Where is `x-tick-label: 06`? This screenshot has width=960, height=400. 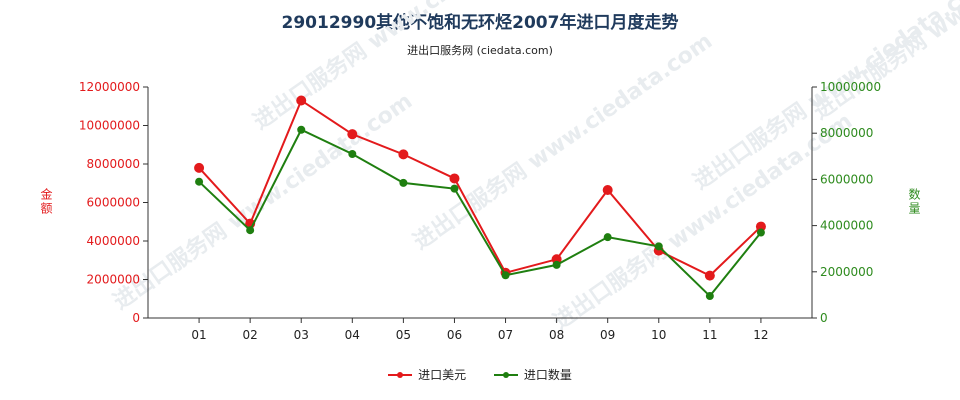
x-tick-label: 06 is located at coordinates (454, 335).